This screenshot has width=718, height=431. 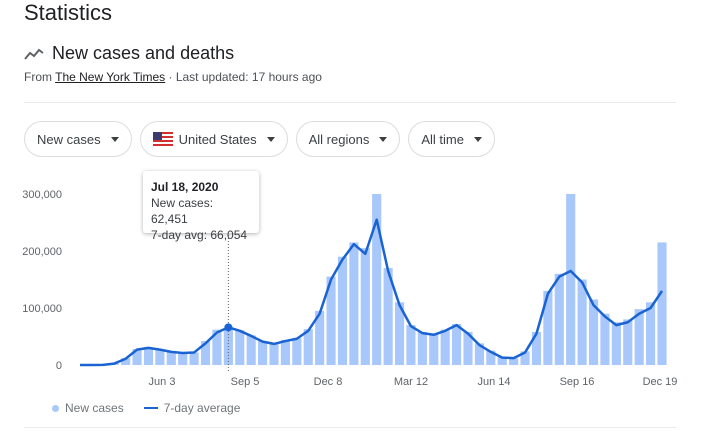 I want to click on x-tick-label: Sep 16, so click(x=577, y=382).